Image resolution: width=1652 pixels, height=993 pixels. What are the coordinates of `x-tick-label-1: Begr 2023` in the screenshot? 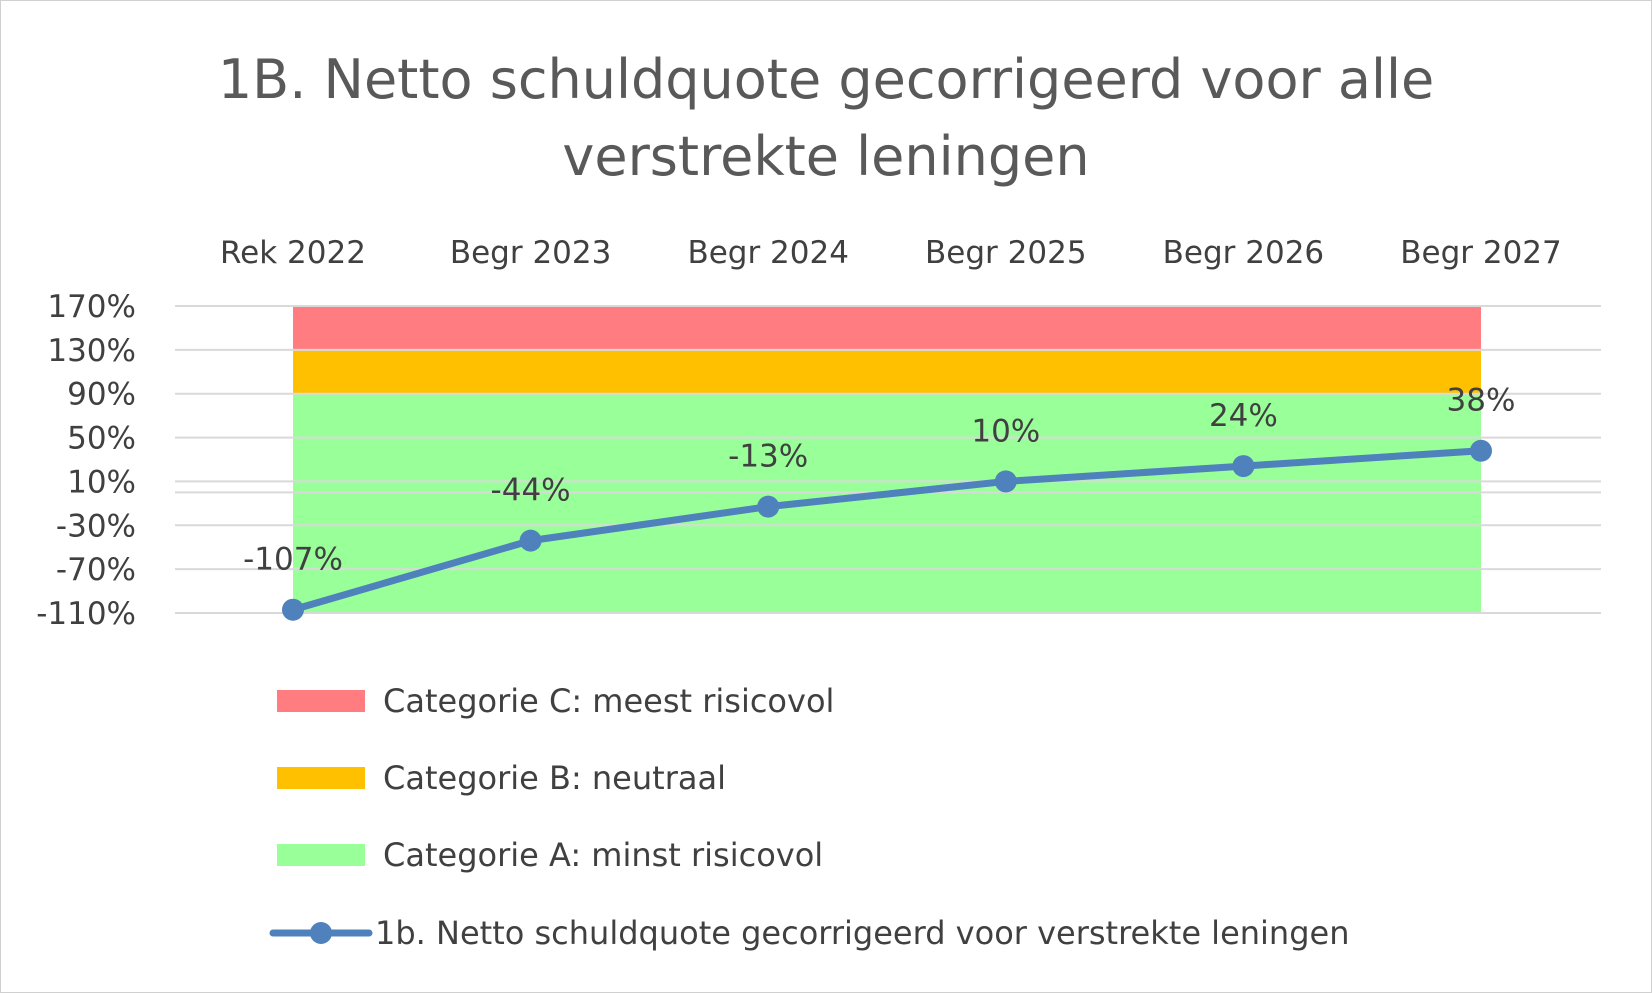 It's located at (531, 253).